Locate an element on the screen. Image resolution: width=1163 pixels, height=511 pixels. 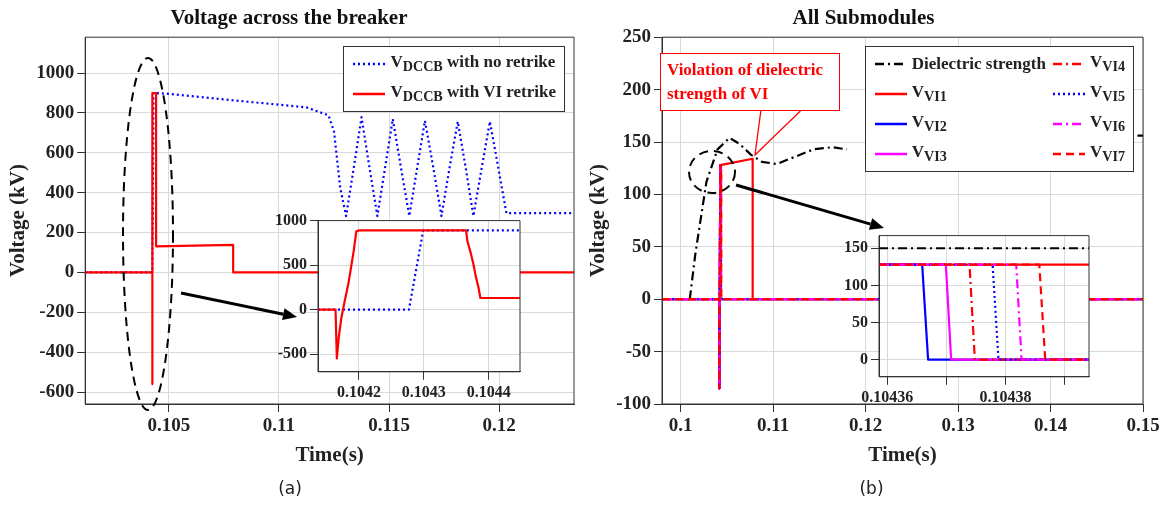
x-tick-label: 0.15 is located at coordinates (1143, 425).